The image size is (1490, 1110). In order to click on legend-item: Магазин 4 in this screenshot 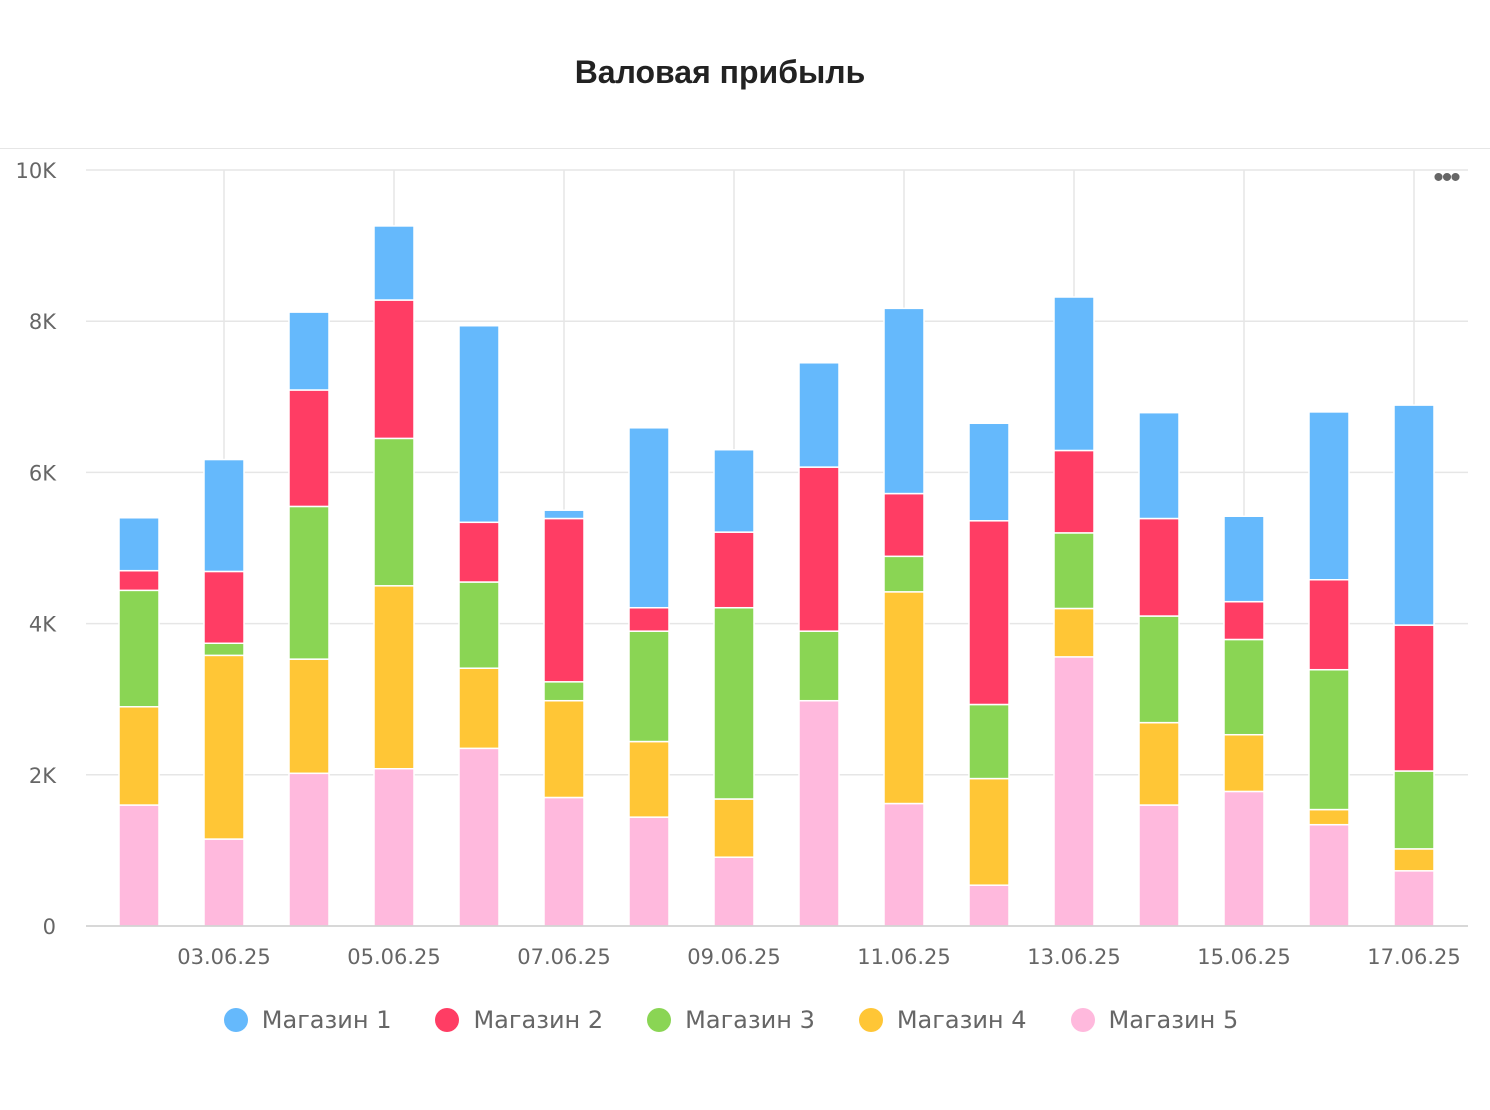, I will do `click(942, 1020)`.